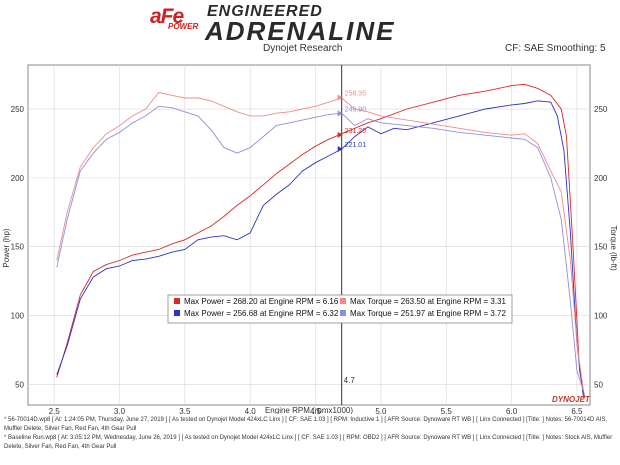 The height and width of the screenshot is (465, 620). Describe the element at coordinates (598, 384) in the screenshot. I see `y-tick-label-right: 50` at that location.